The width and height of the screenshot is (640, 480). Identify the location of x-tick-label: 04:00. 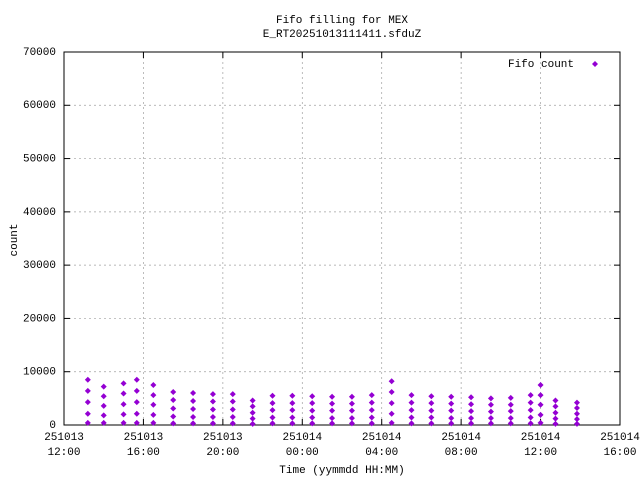
(381, 453).